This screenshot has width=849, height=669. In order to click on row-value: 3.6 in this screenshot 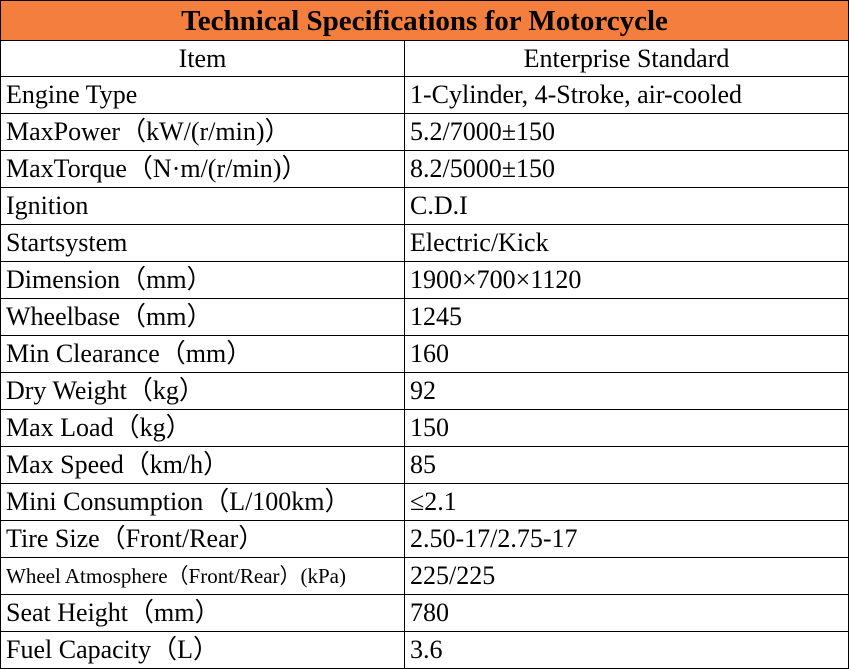, I will do `click(626, 650)`.